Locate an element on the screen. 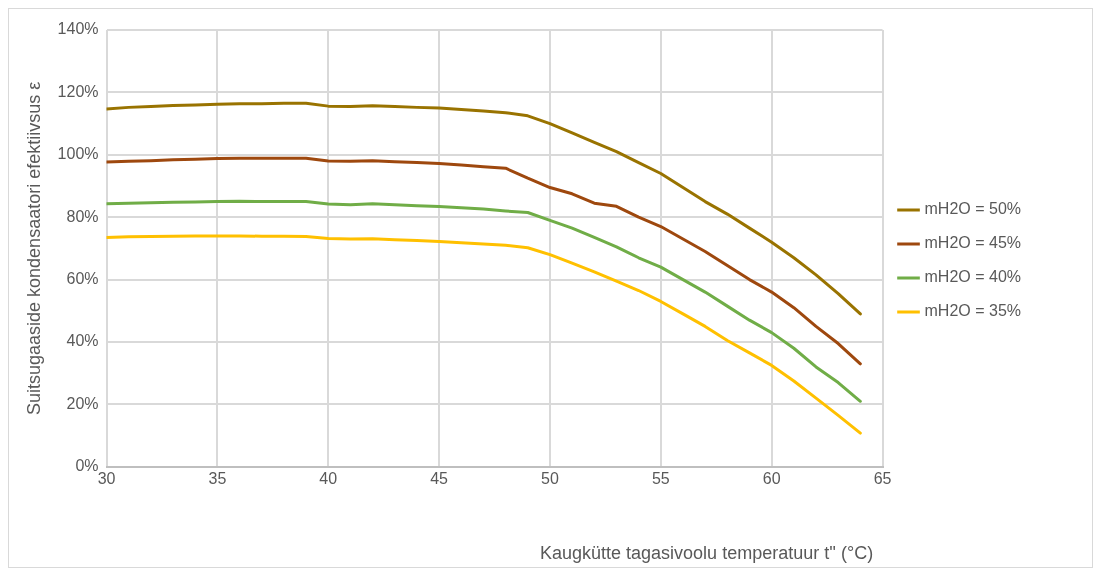  x-tick-label: 30 is located at coordinates (106, 478).